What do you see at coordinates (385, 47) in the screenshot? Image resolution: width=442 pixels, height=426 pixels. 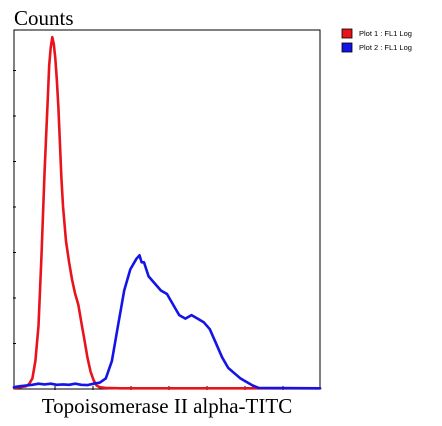 I see `legend-label-plot-2: Plot 2 : FL1 Log` at bounding box center [385, 47].